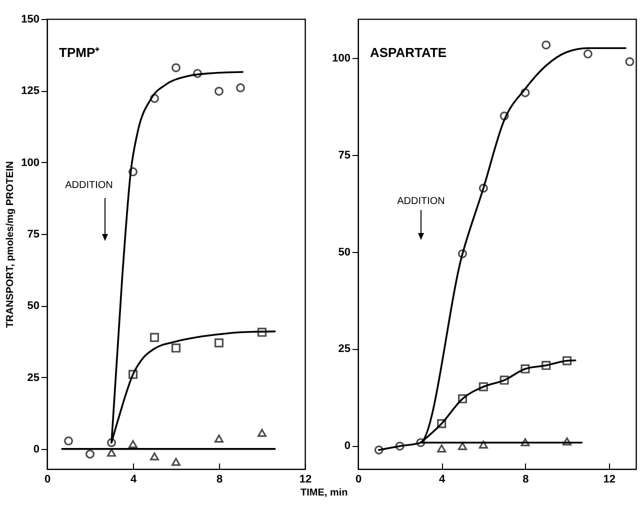  What do you see at coordinates (408, 52) in the screenshot?
I see `text: ASPARTATE` at bounding box center [408, 52].